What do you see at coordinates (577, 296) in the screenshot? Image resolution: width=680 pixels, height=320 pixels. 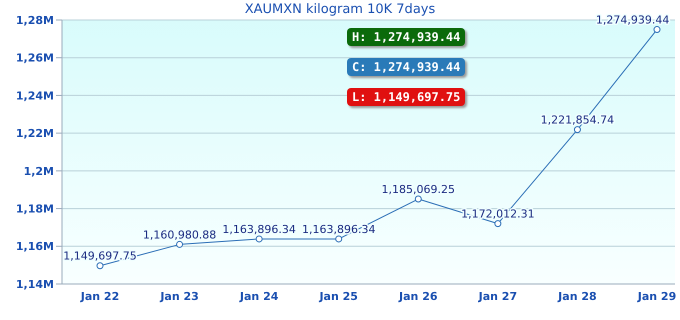 I see `x-tick-label: Jan 28` at bounding box center [577, 296].